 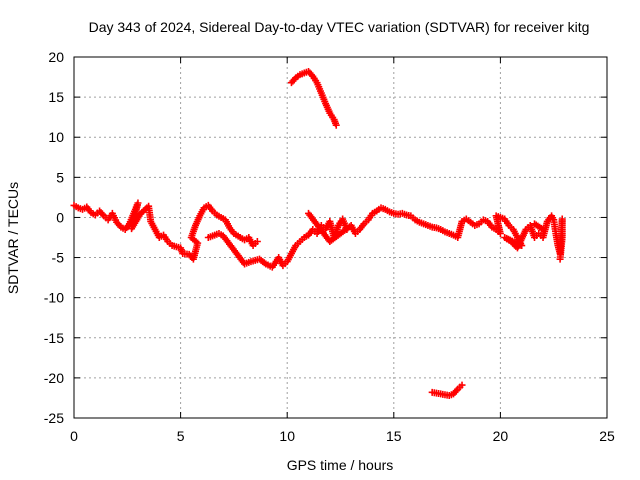 I want to click on y-tick-label: -15, so click(x=54, y=338).